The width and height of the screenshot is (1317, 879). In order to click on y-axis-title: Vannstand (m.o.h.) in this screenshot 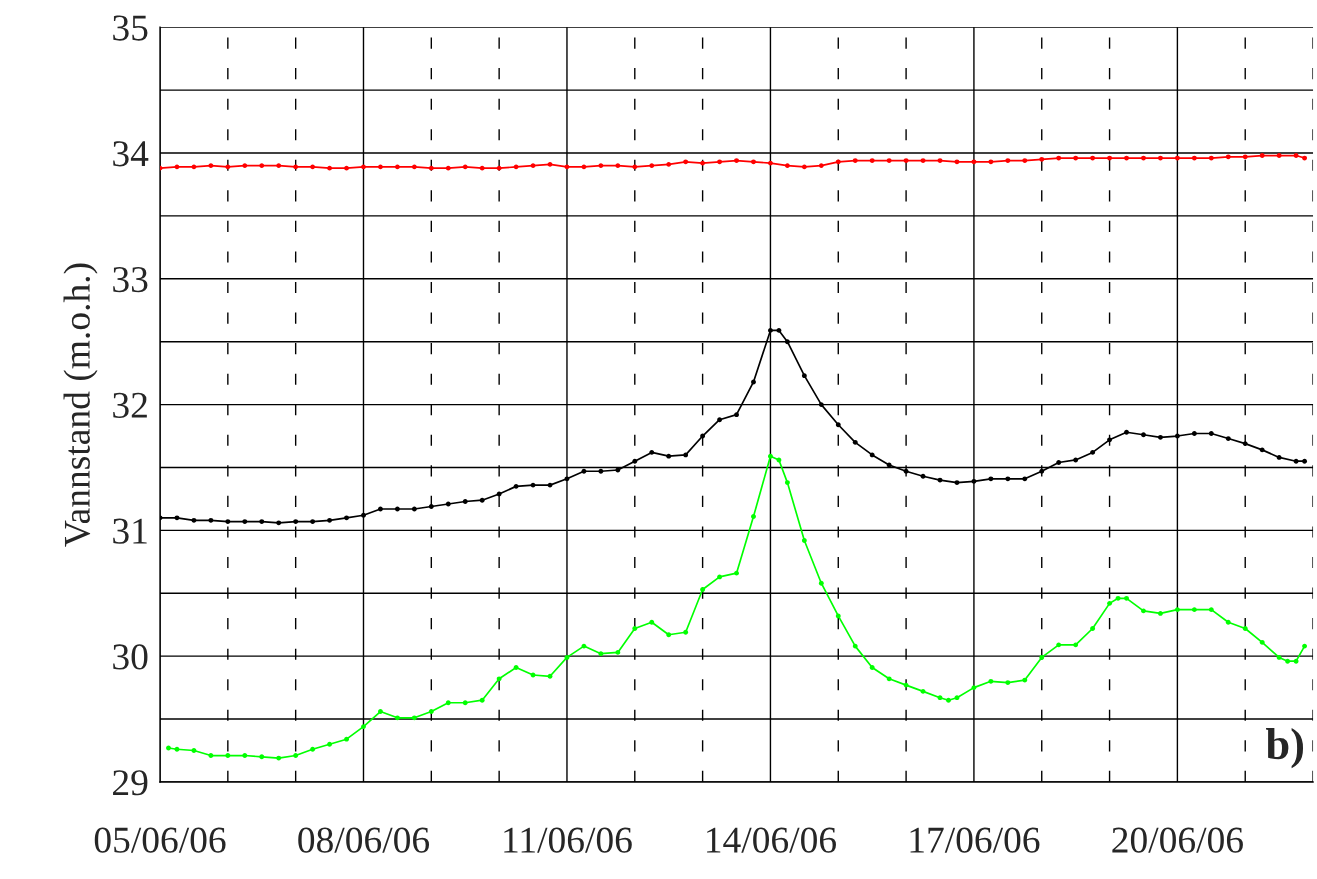, I will do `click(80, 405)`.